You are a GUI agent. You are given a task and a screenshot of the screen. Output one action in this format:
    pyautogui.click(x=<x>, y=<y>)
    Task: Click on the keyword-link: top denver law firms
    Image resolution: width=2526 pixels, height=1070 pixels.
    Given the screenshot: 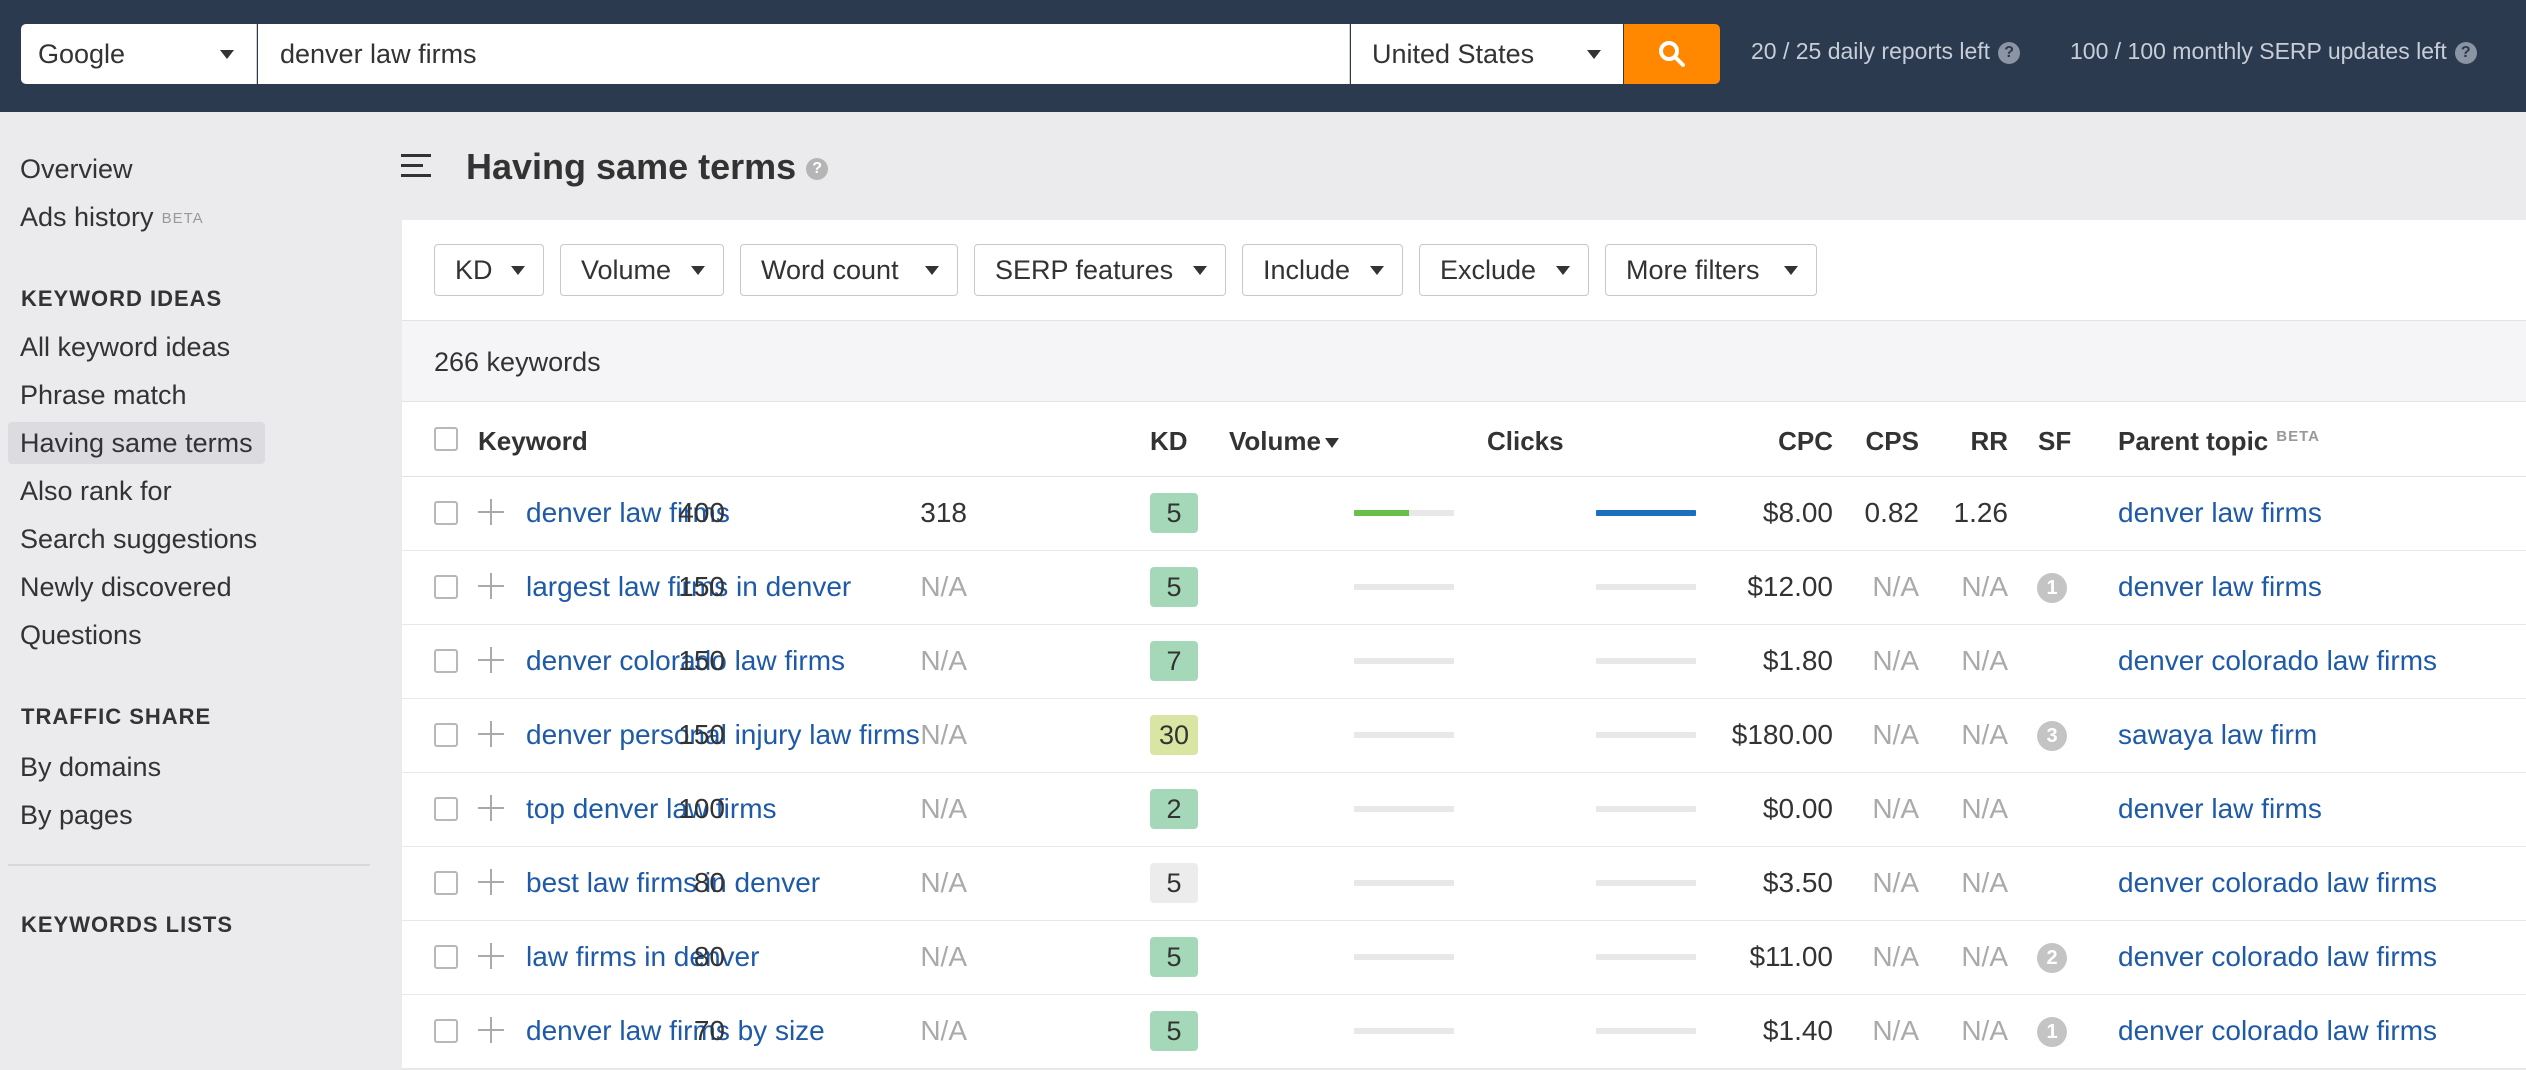 What is the action you would take?
    pyautogui.click(x=651, y=809)
    